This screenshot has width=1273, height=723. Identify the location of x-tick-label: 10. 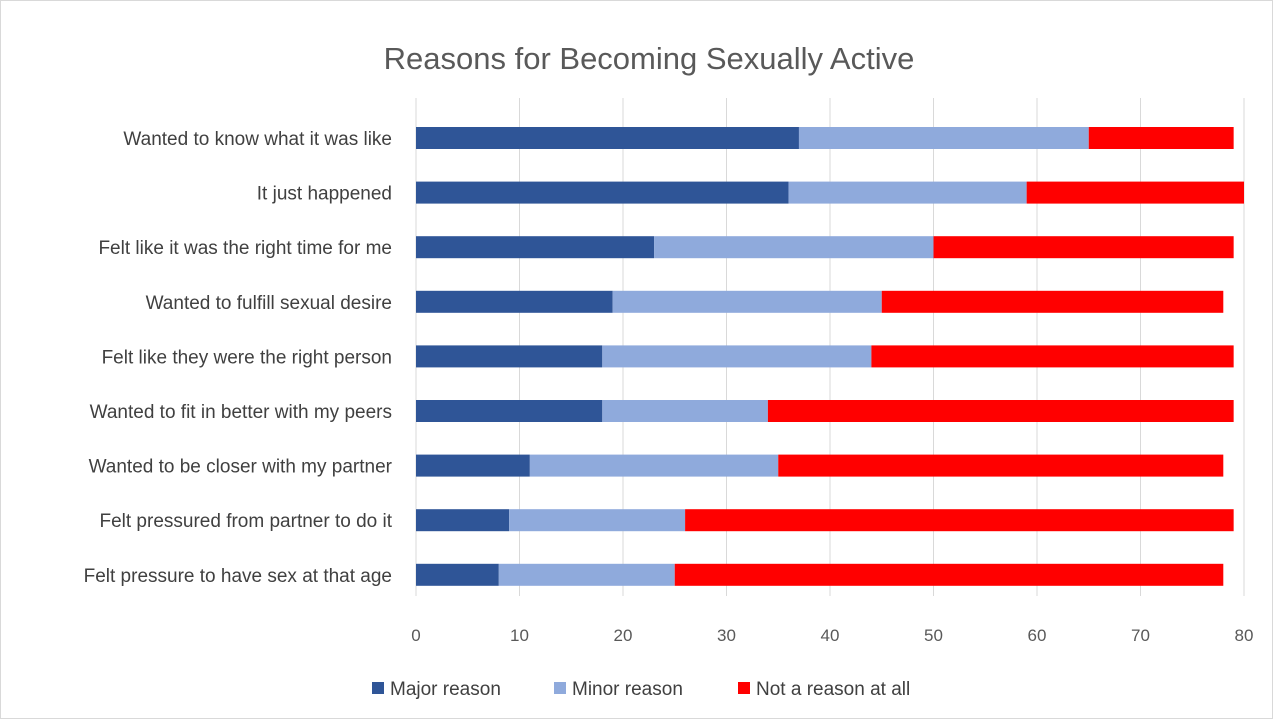
(519, 635).